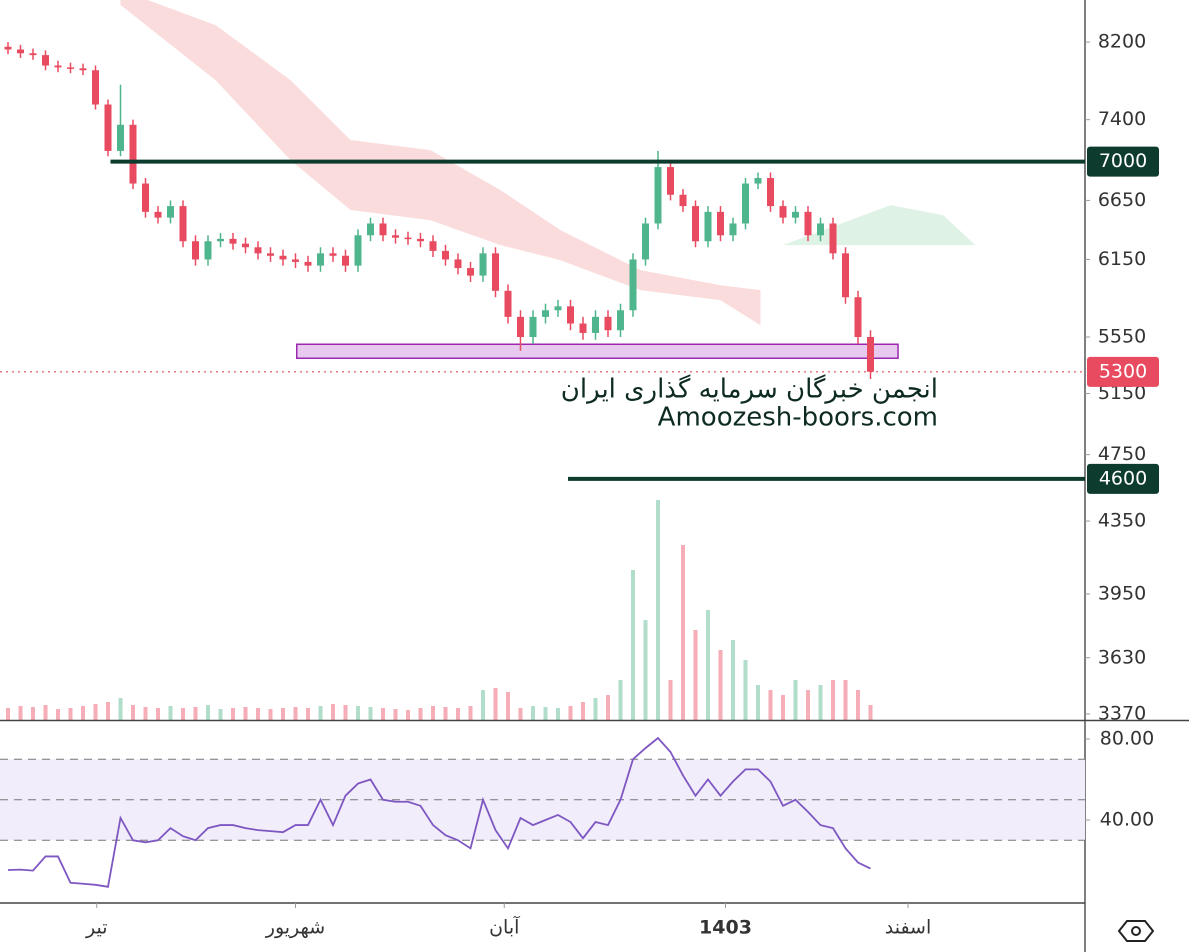  Describe the element at coordinates (1122, 200) in the screenshot. I see `y-tick-label: 6650` at that location.